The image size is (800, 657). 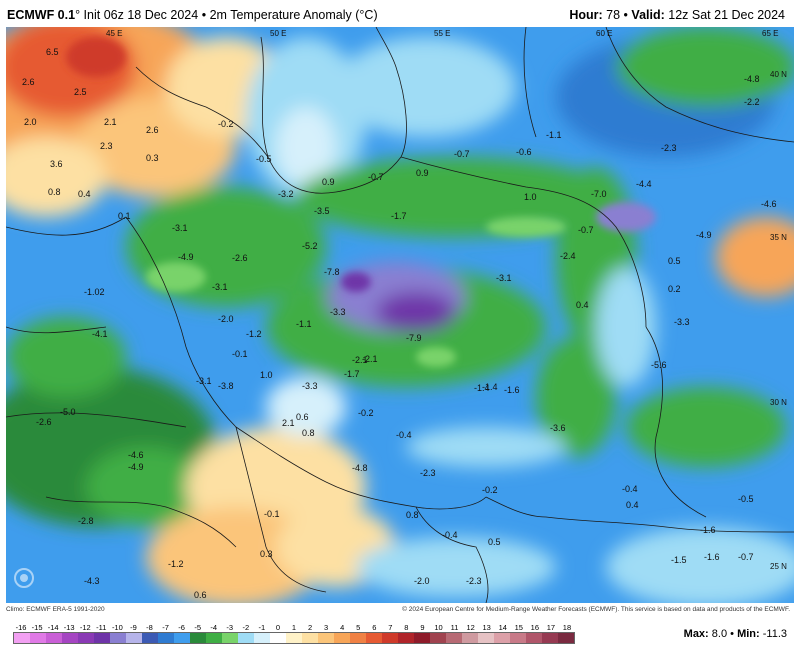 I want to click on anomaly-value-label: 3.6, so click(x=56, y=164).